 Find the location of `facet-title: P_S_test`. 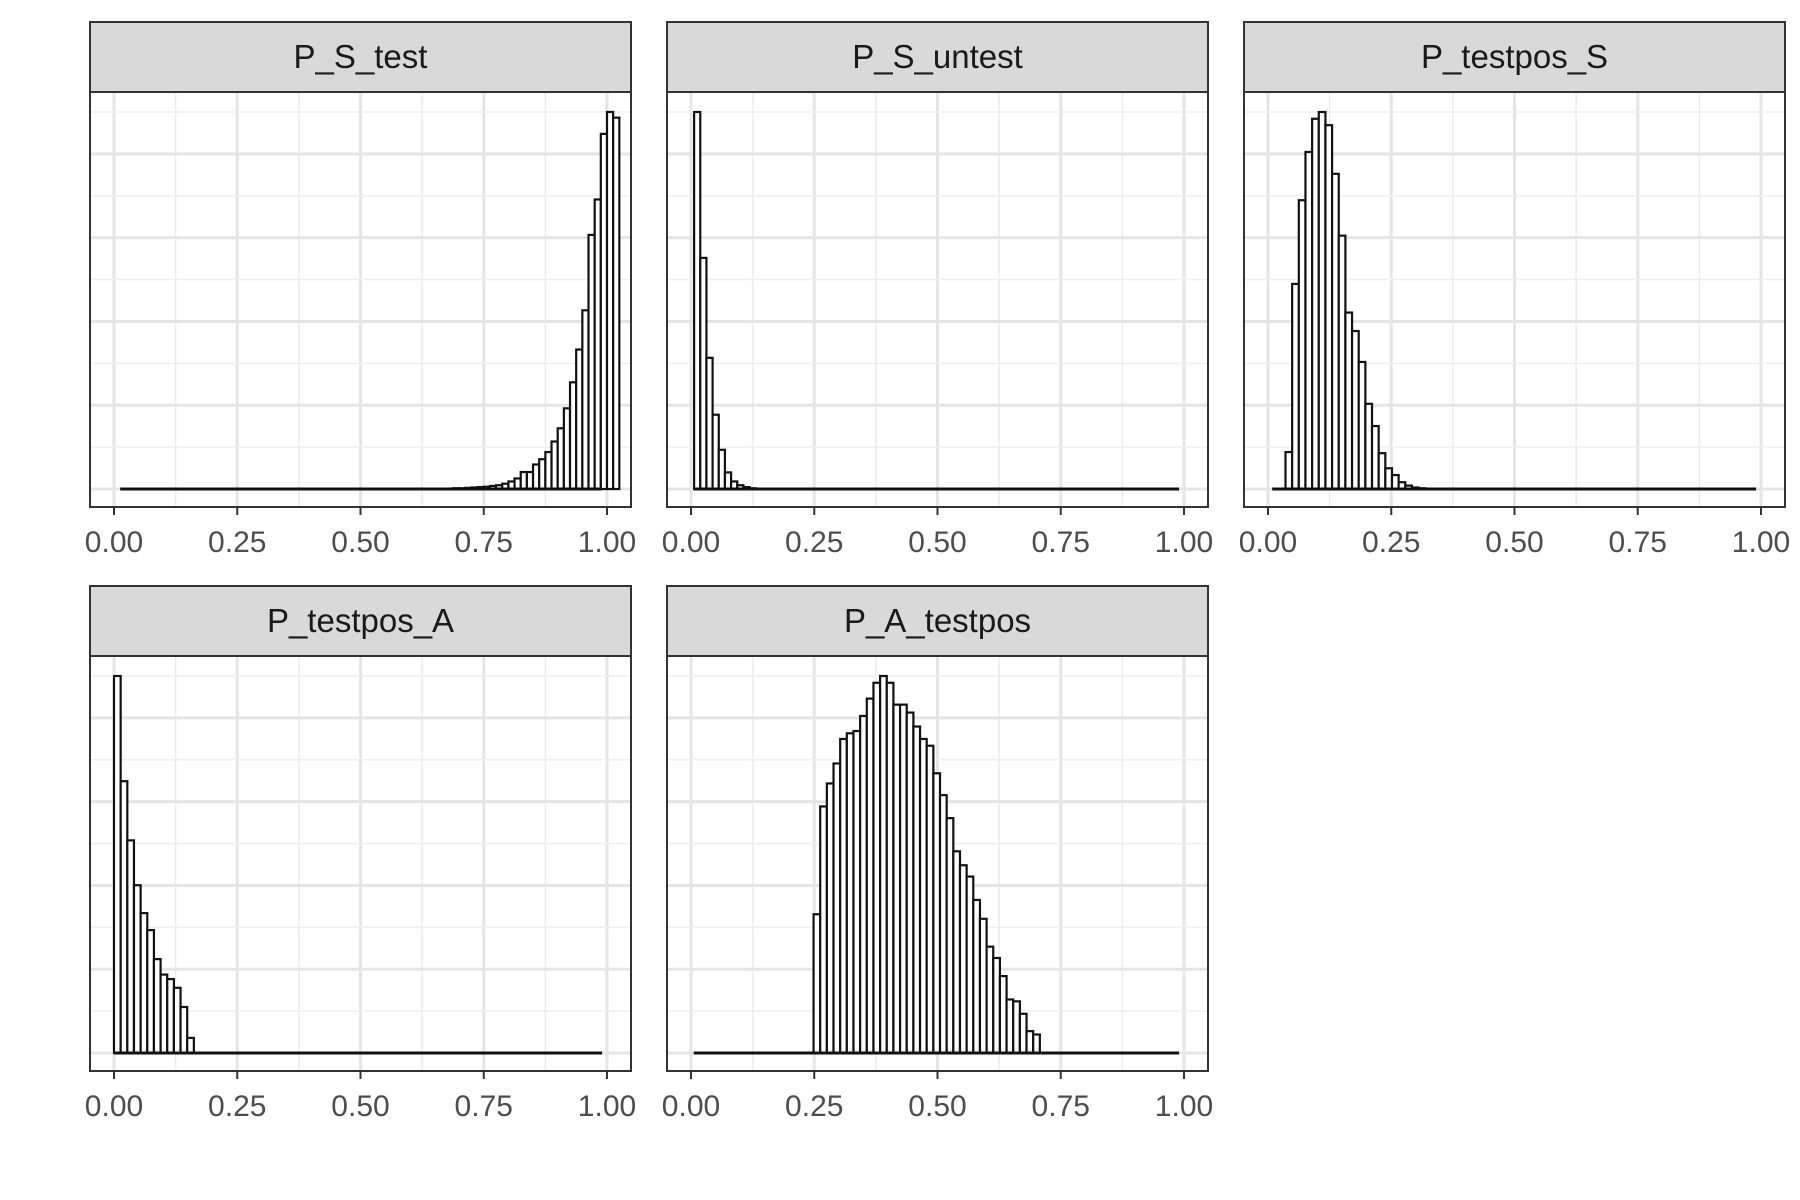

facet-title: P_S_test is located at coordinates (361, 56).